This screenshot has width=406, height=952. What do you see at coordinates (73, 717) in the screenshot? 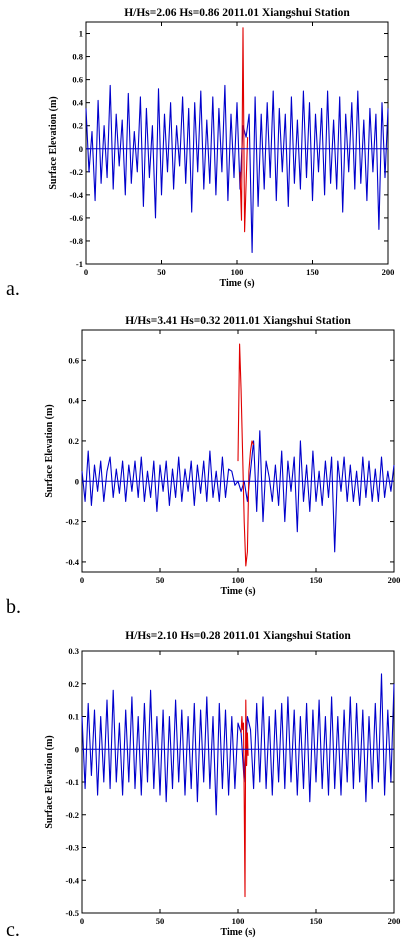
I see `y-tick-label: 0.1` at bounding box center [73, 717].